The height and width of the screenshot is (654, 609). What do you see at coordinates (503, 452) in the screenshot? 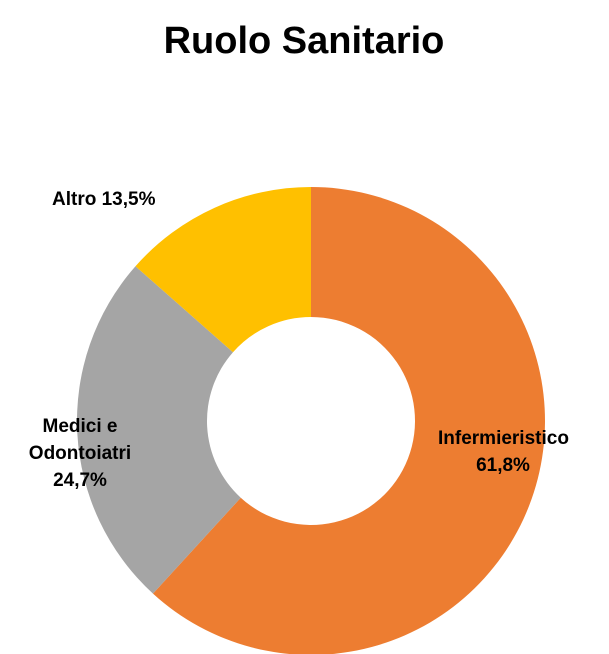
I see `data-label: Infermieristico 61,8%` at bounding box center [503, 452].